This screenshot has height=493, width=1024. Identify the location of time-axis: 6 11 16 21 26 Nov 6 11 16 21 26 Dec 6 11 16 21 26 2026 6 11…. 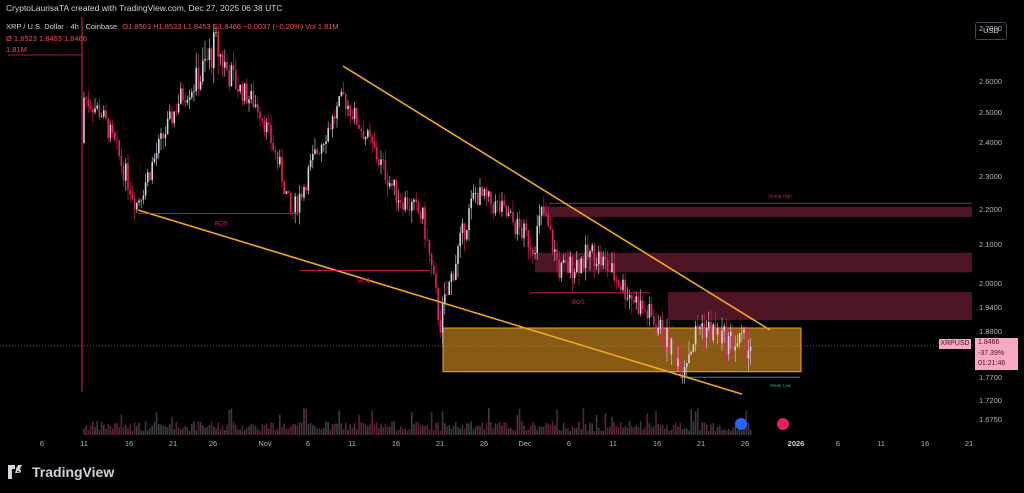
(487, 443).